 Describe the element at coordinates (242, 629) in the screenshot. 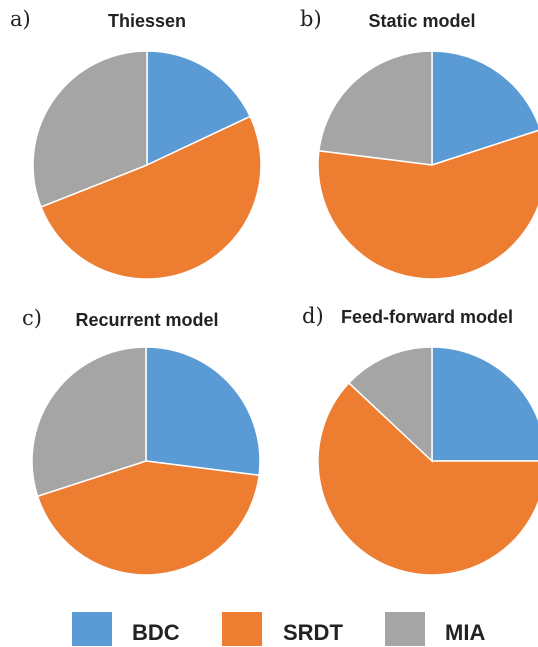

I see `legend-swatch-srdt` at that location.